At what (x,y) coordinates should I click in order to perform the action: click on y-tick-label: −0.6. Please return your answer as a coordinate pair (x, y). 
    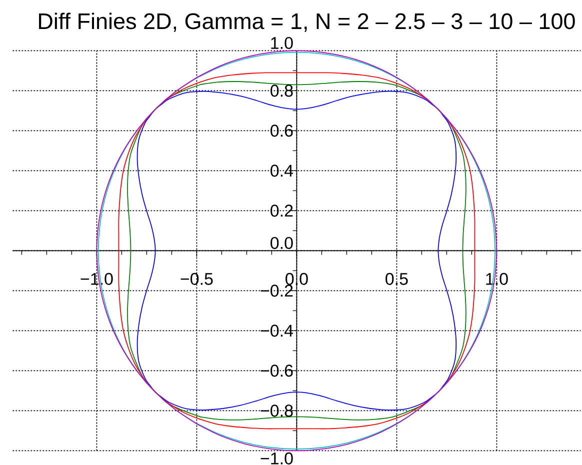
    Looking at the image, I should click on (276, 370).